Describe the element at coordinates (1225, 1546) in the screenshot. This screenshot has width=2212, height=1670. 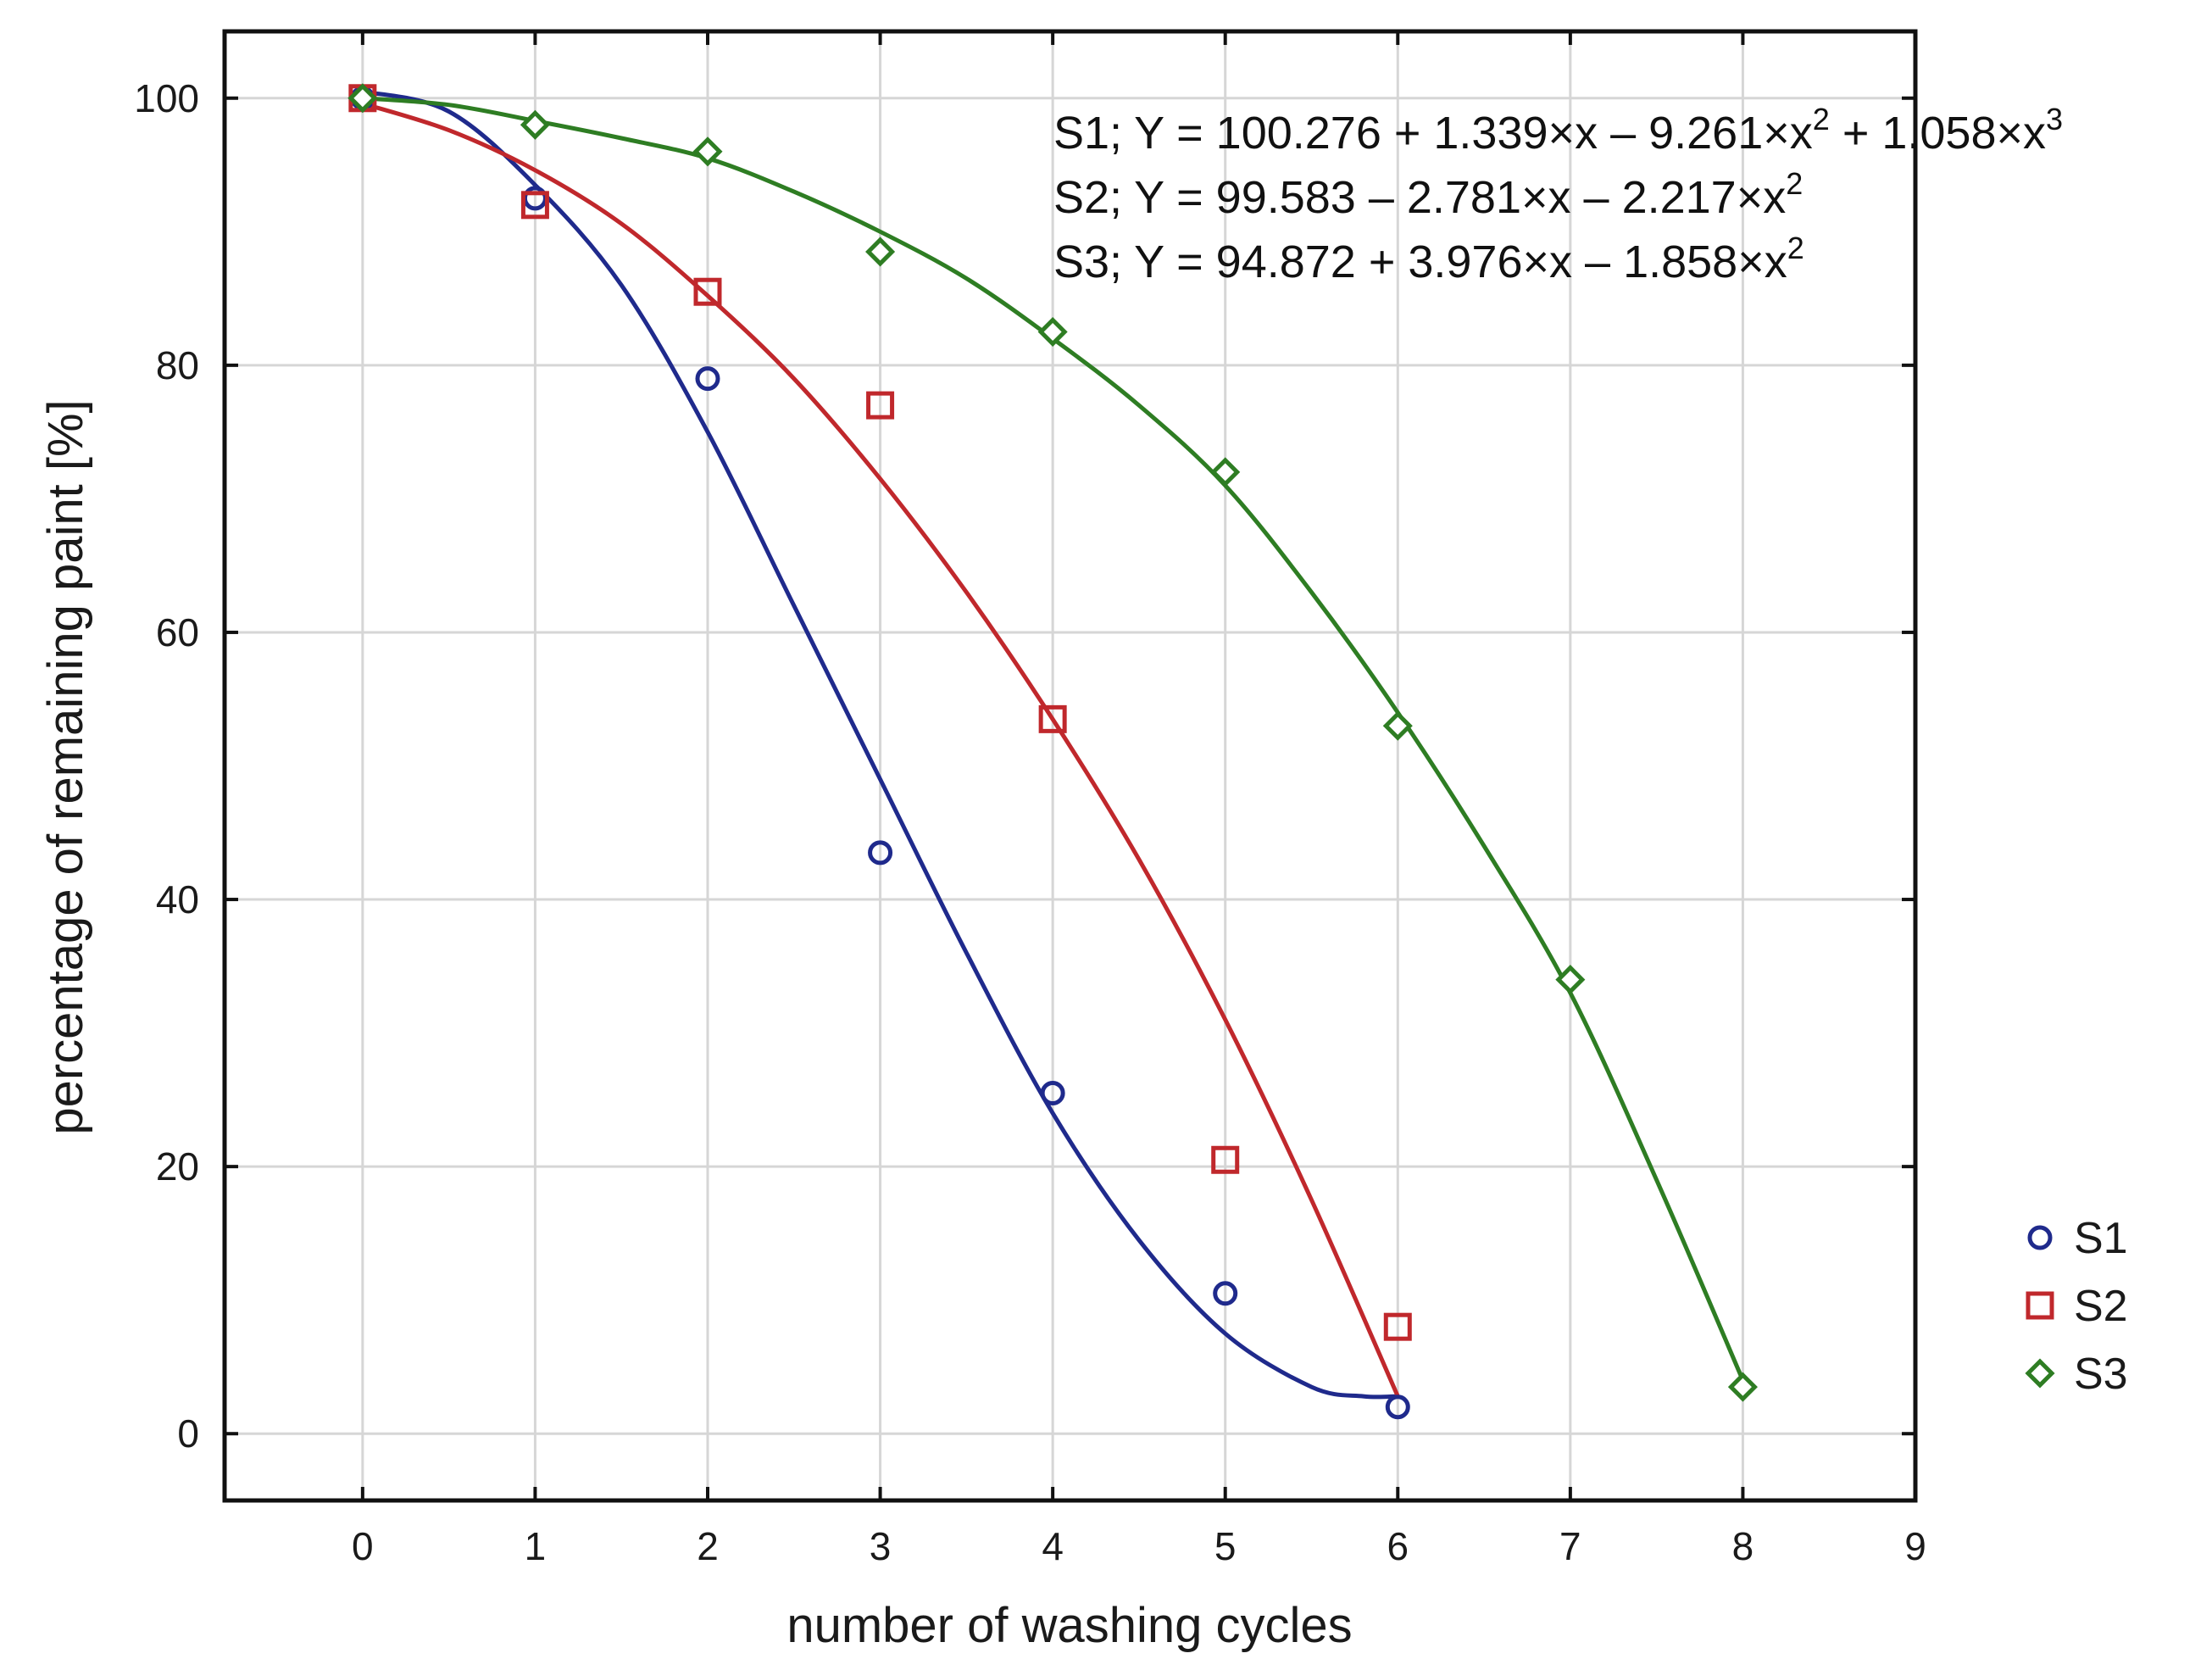
I see `x-tick-label: 5` at that location.